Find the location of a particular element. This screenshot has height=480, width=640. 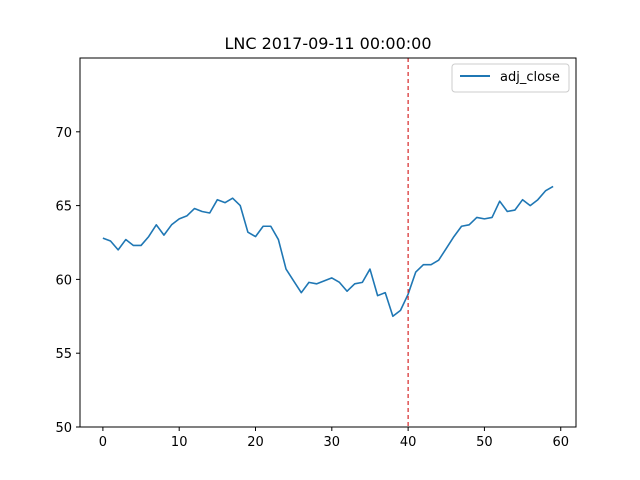

x-tick-label: 60 is located at coordinates (560, 442).